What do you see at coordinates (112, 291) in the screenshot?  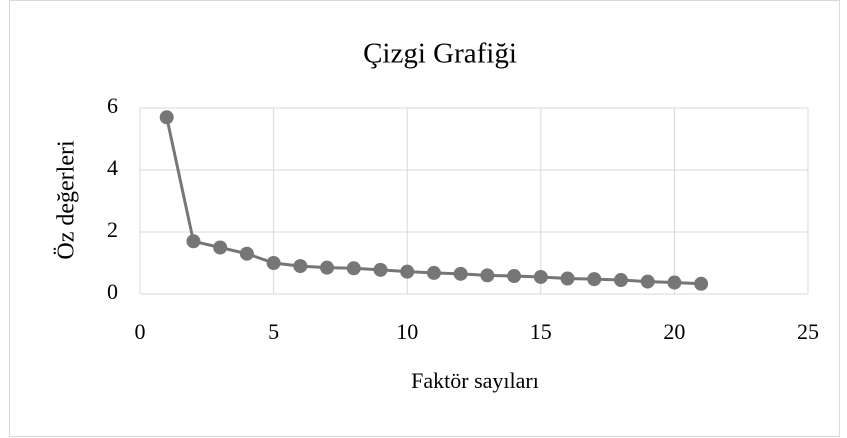 I see `y-tick-label: 0` at bounding box center [112, 291].